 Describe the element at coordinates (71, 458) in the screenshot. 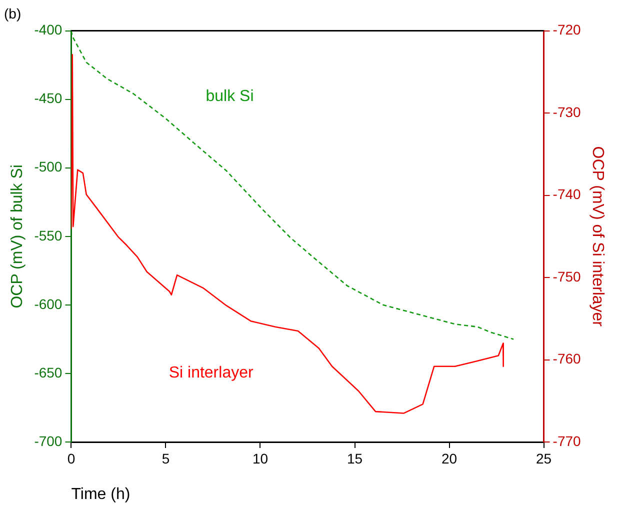

I see `x-tick-label: 0` at that location.